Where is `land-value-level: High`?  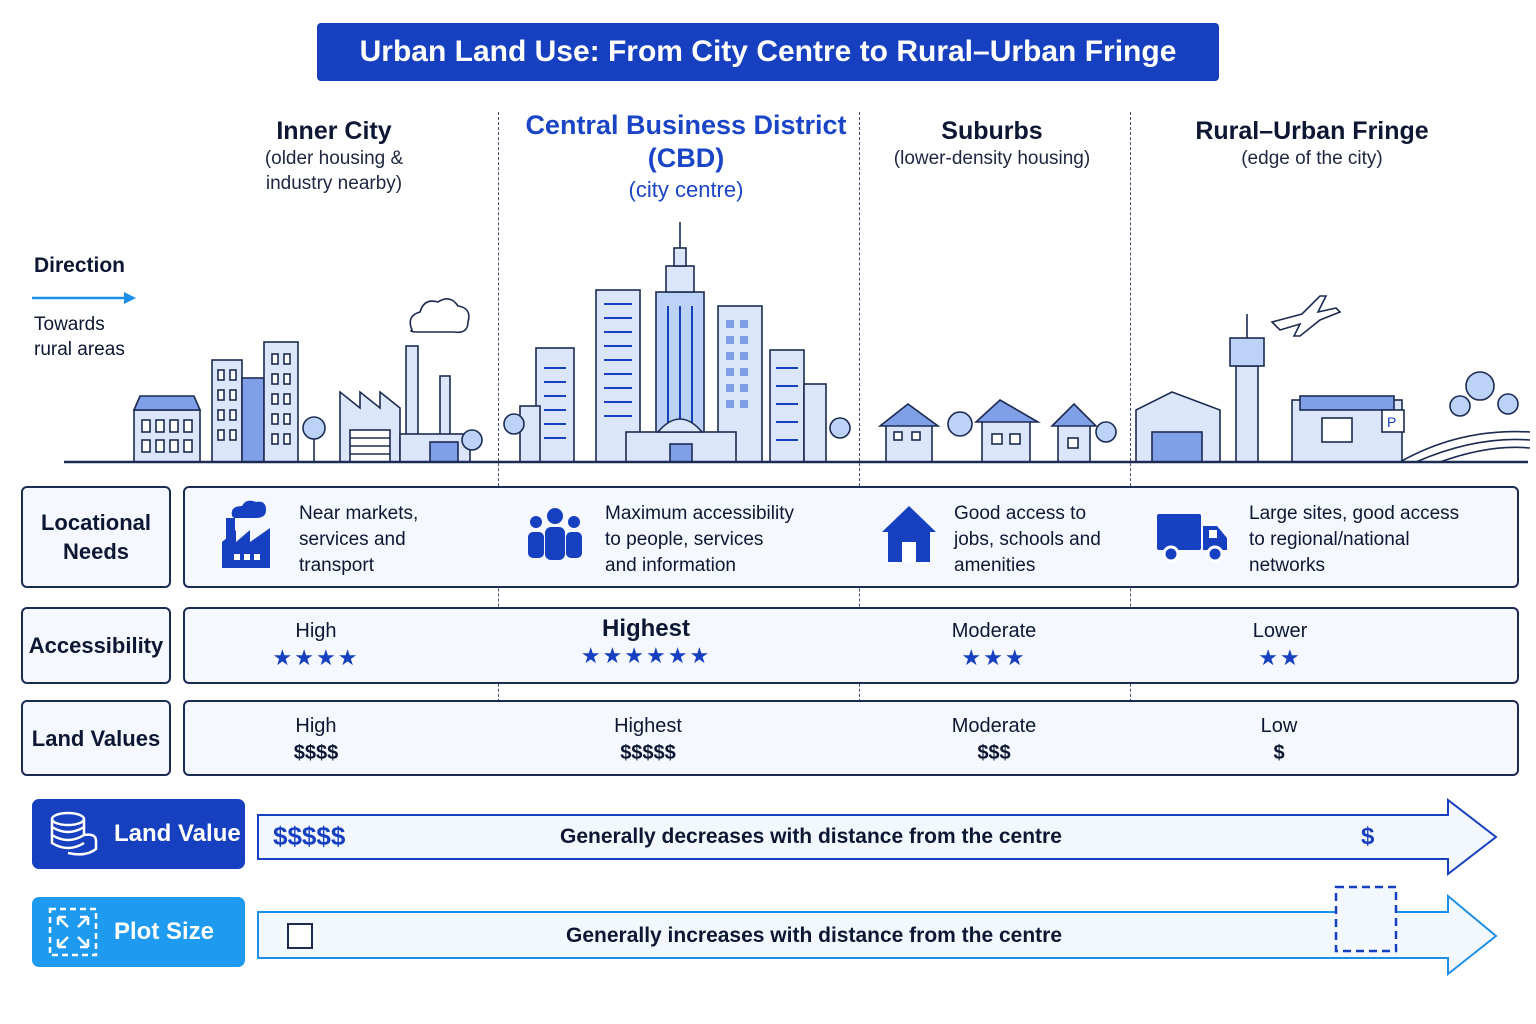 land-value-level: High is located at coordinates (316, 726).